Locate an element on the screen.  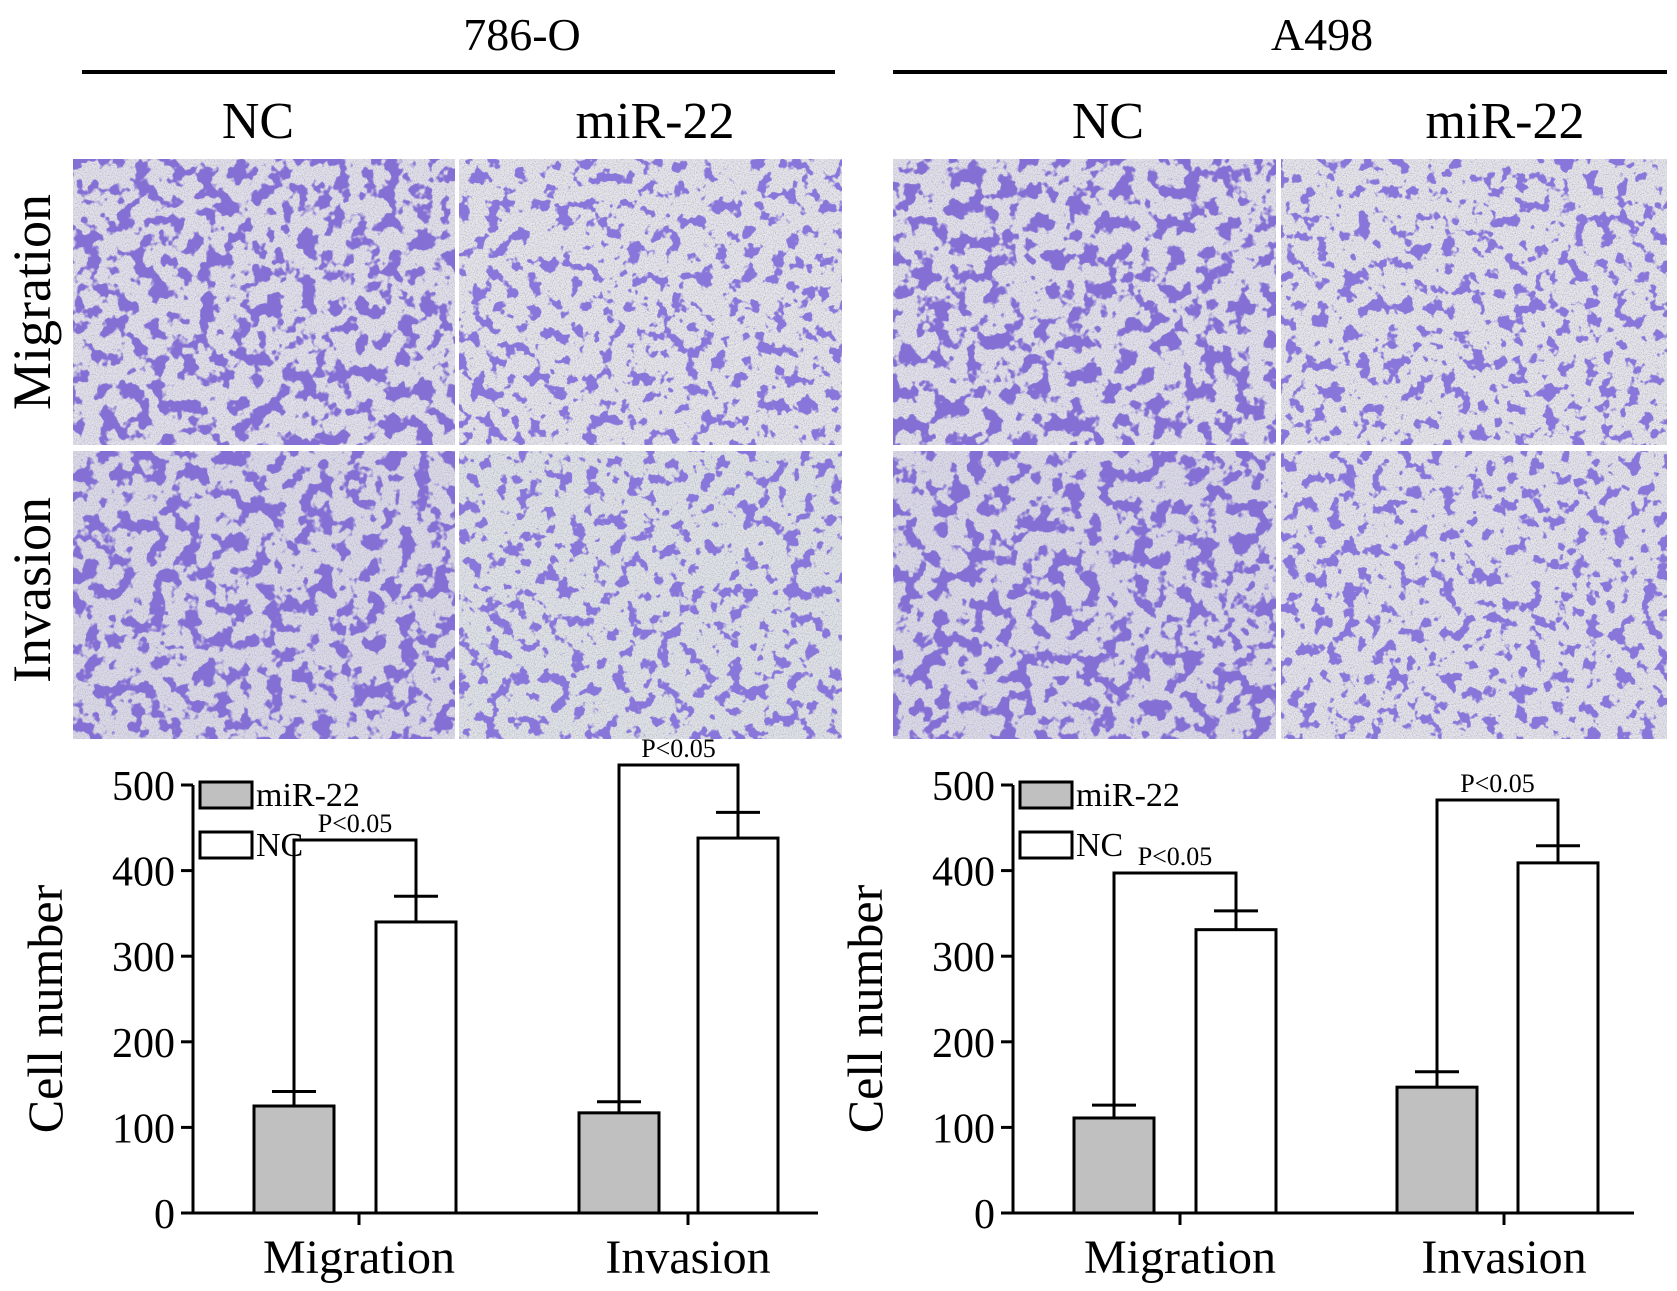
micrograph-786o-nc-invasion is located at coordinates (264, 595).